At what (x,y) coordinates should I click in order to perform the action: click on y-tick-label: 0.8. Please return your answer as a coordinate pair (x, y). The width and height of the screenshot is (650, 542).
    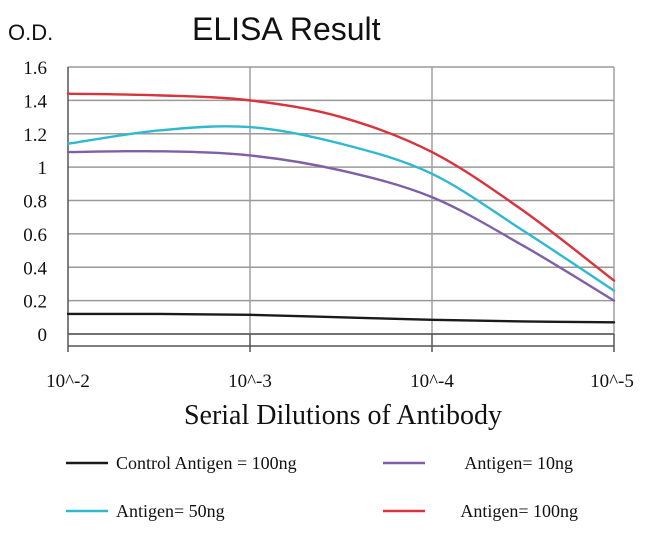
    Looking at the image, I should click on (35, 202).